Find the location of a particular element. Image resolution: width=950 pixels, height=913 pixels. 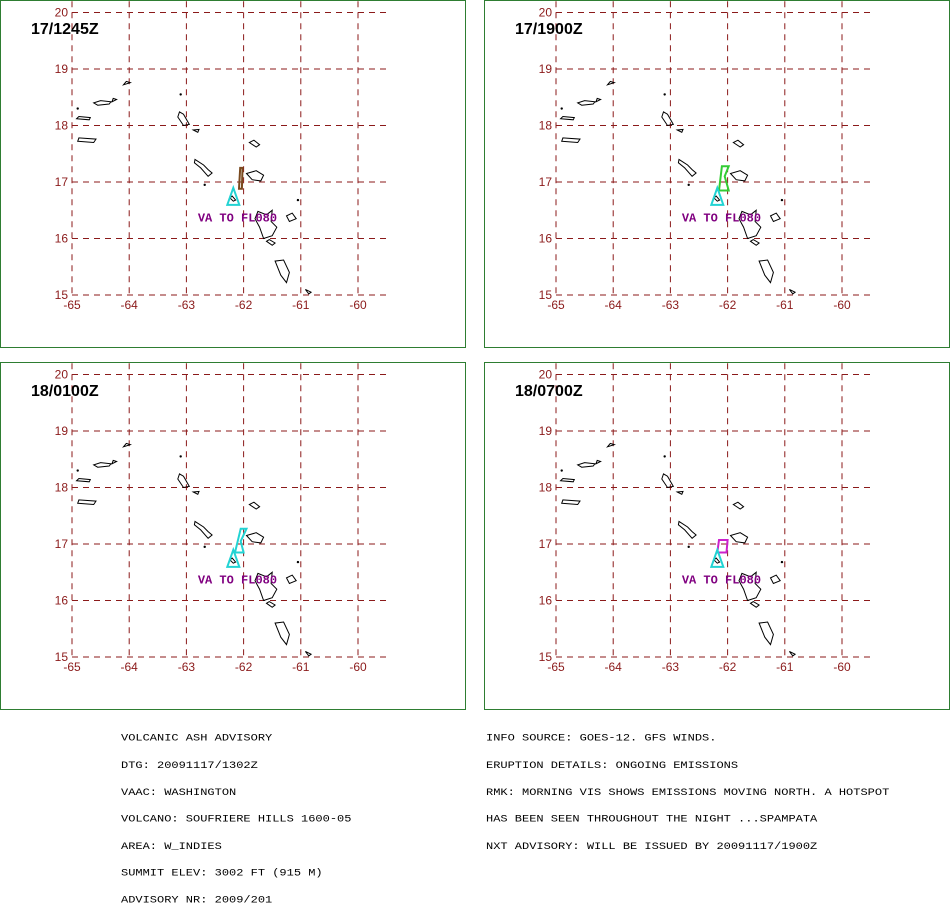

advisory-left-line: DTG: 20091117/1302Z is located at coordinates (189, 765).